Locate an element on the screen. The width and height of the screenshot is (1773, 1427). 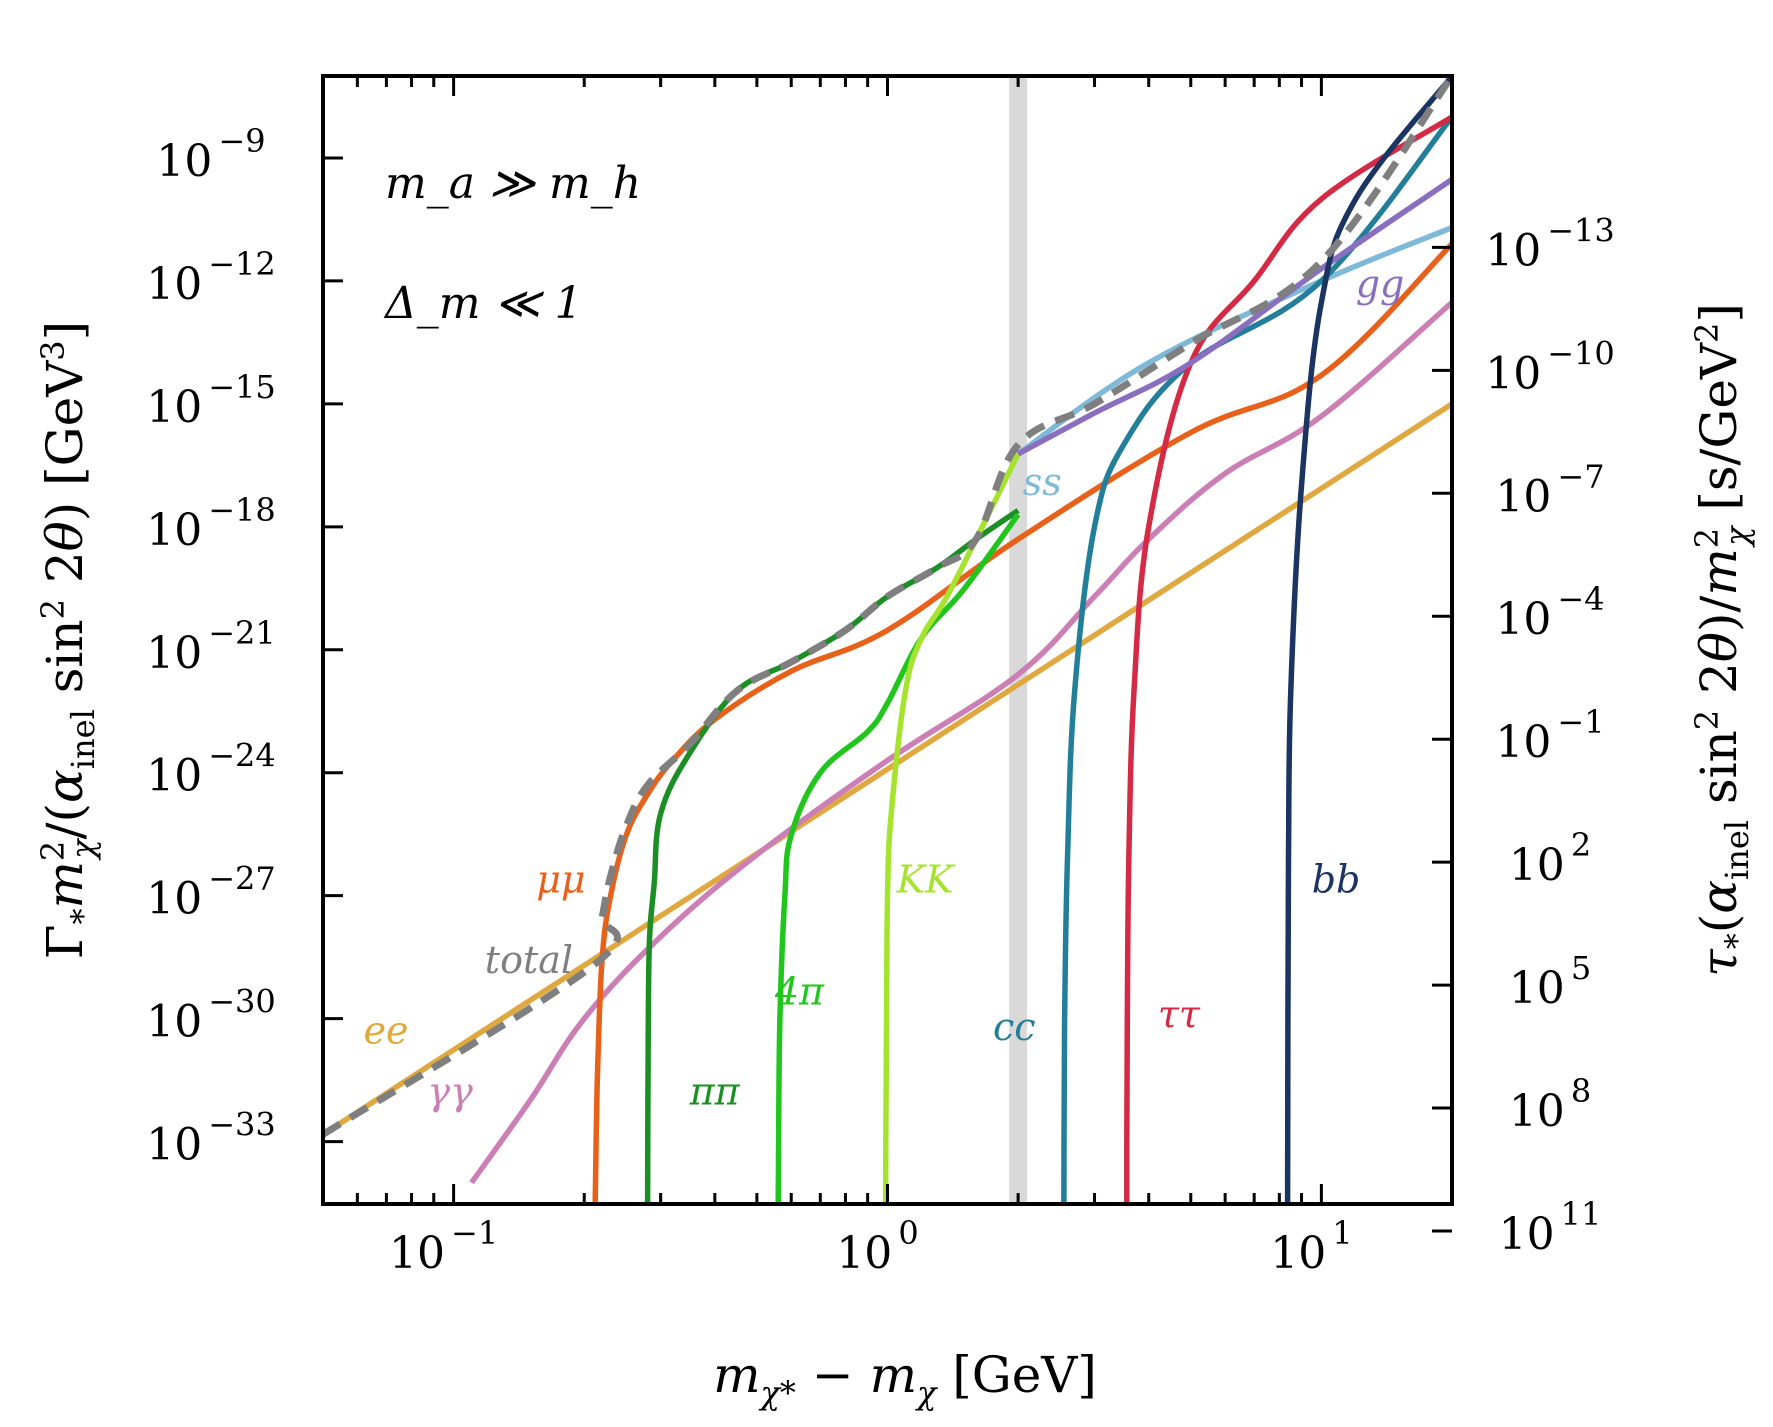
y2-axis-title: τ*(αinel sin2 2θ)/m2χ [s/GeV2] is located at coordinates (1722, 640).